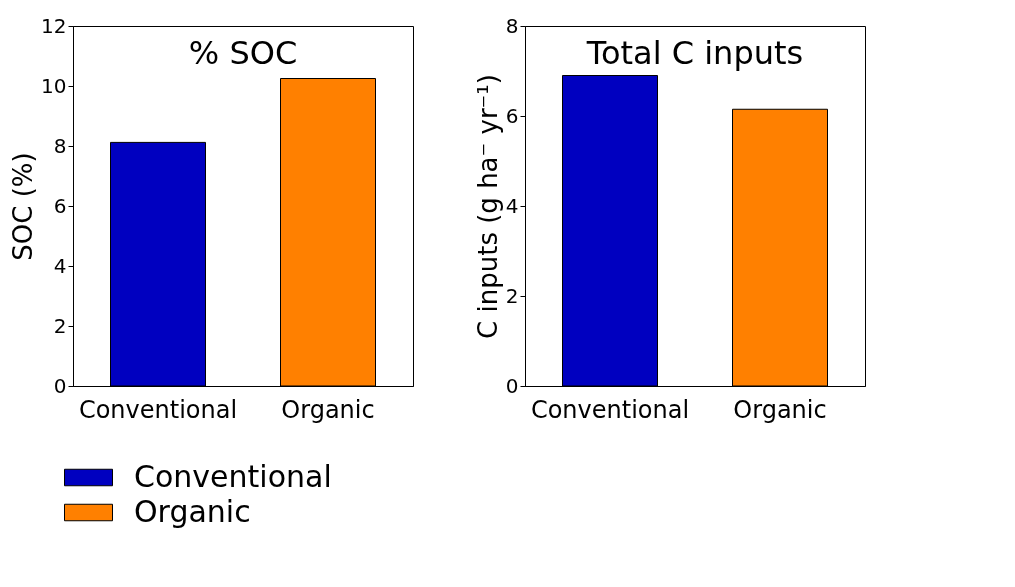 The width and height of the screenshot is (1015, 587). I want to click on y-axis-title: C inputs (g ha⁻ yr⁻¹), so click(487, 206).